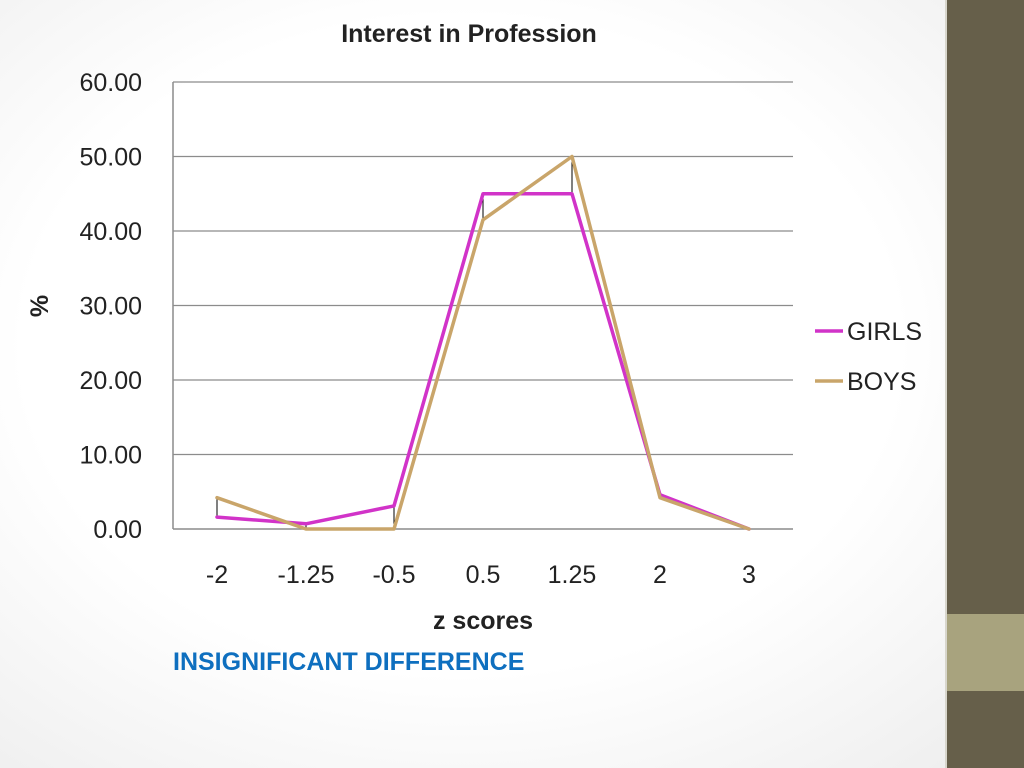  What do you see at coordinates (469, 34) in the screenshot?
I see `chart-title: Interest in Profession` at bounding box center [469, 34].